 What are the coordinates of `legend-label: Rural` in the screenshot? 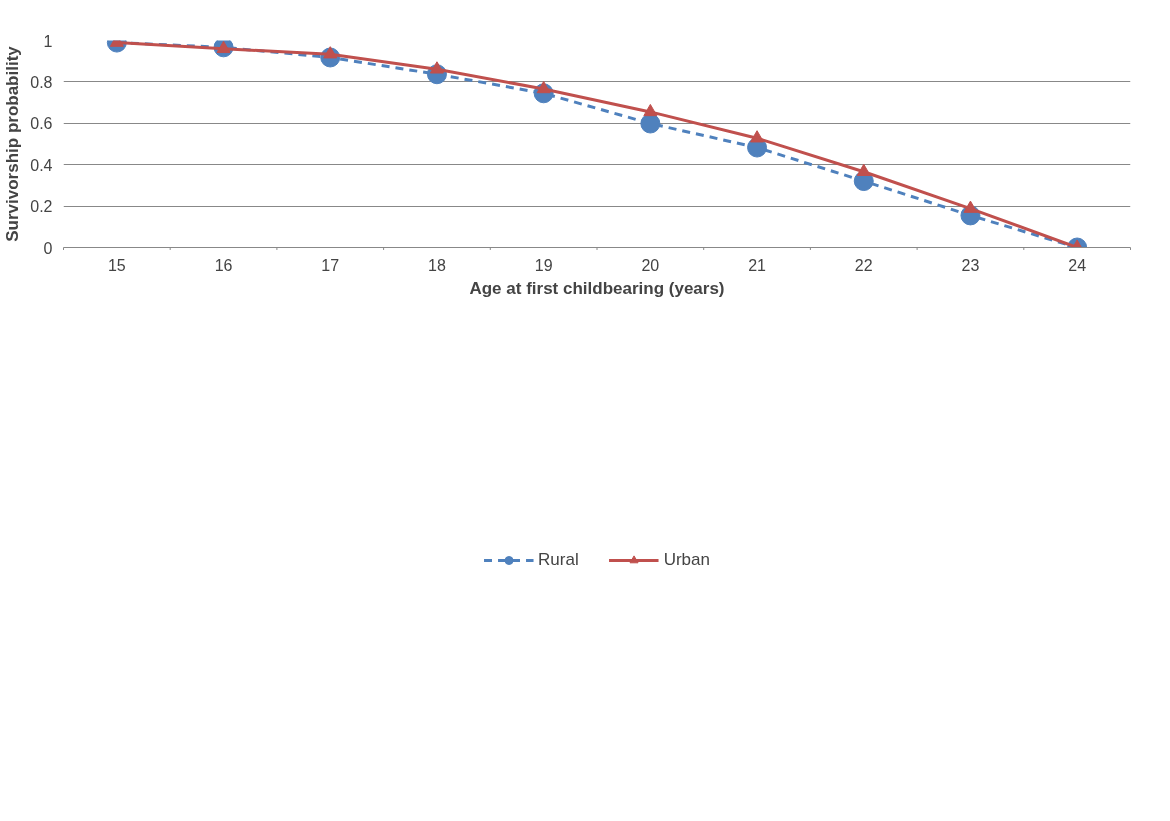 It's located at (558, 560).